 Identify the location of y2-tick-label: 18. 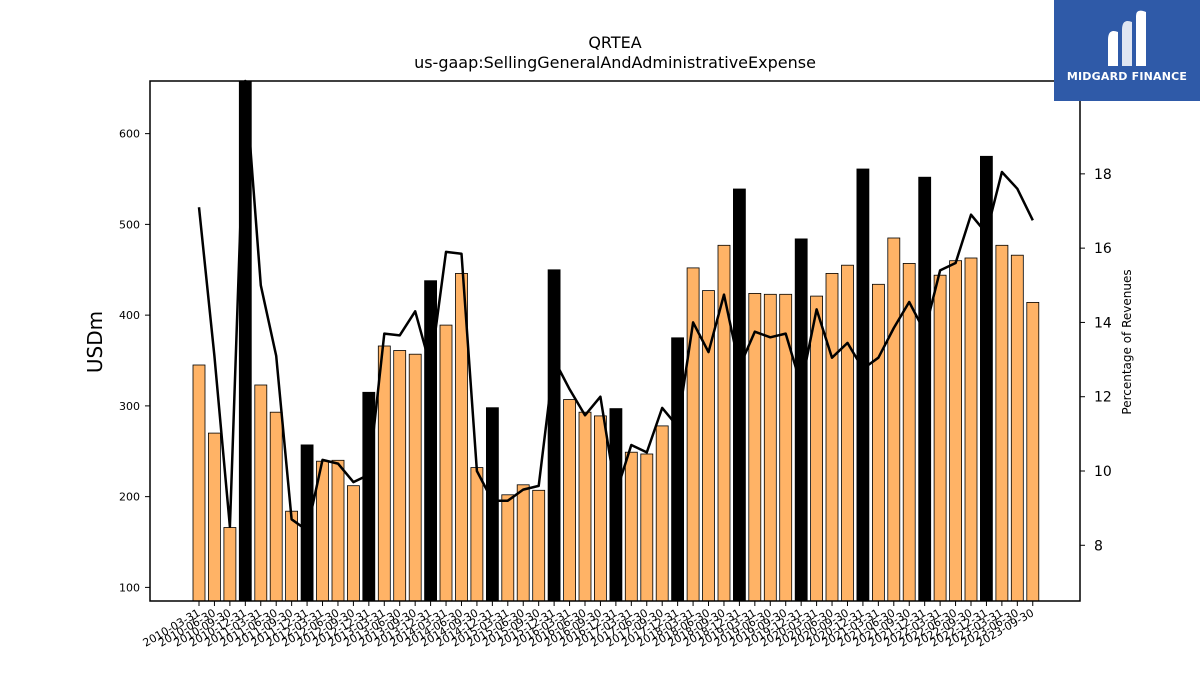
(1103, 175).